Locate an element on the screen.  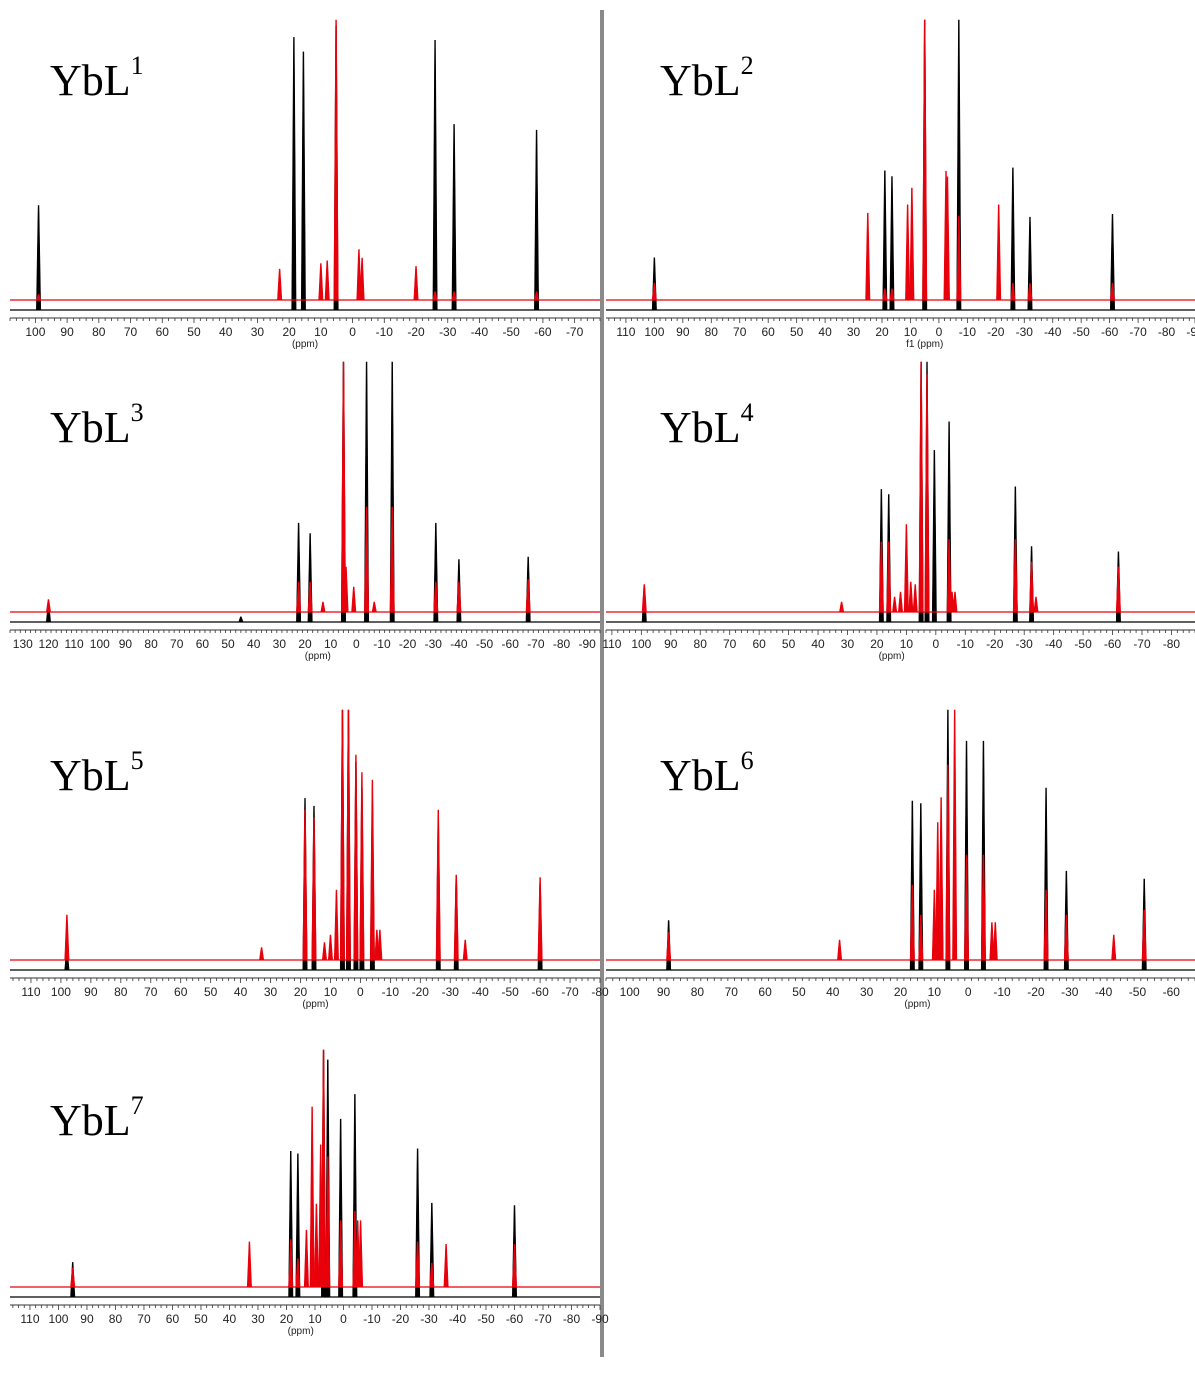
x-tick-label: 70 is located at coordinates (740, 332).